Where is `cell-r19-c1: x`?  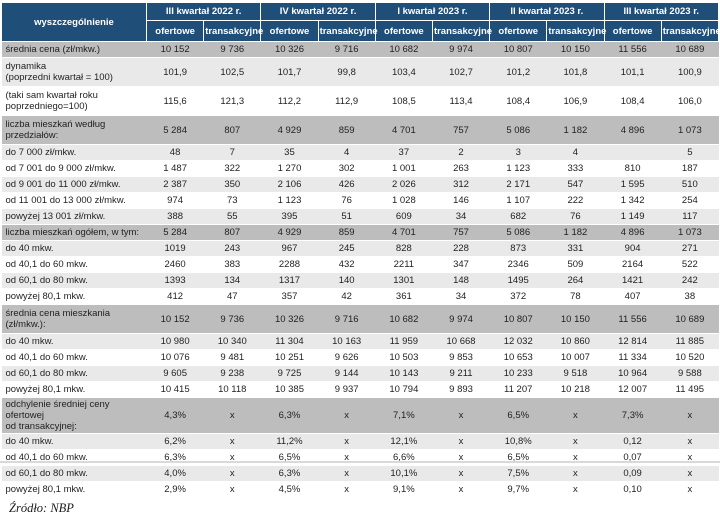 cell-r19-c1: x is located at coordinates (232, 415).